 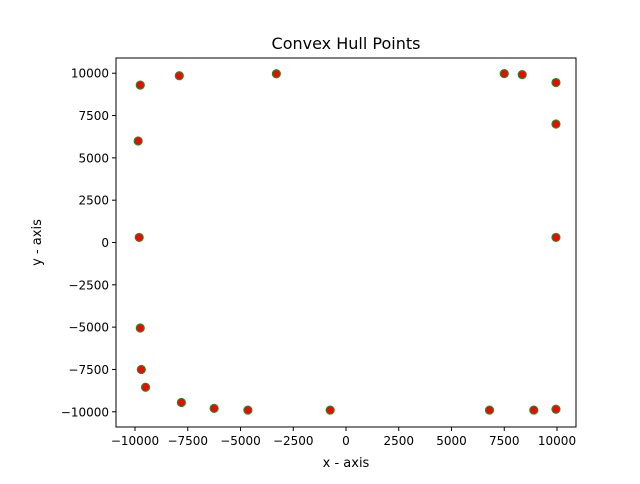 I want to click on y-tick-label: 0, so click(x=105, y=243).